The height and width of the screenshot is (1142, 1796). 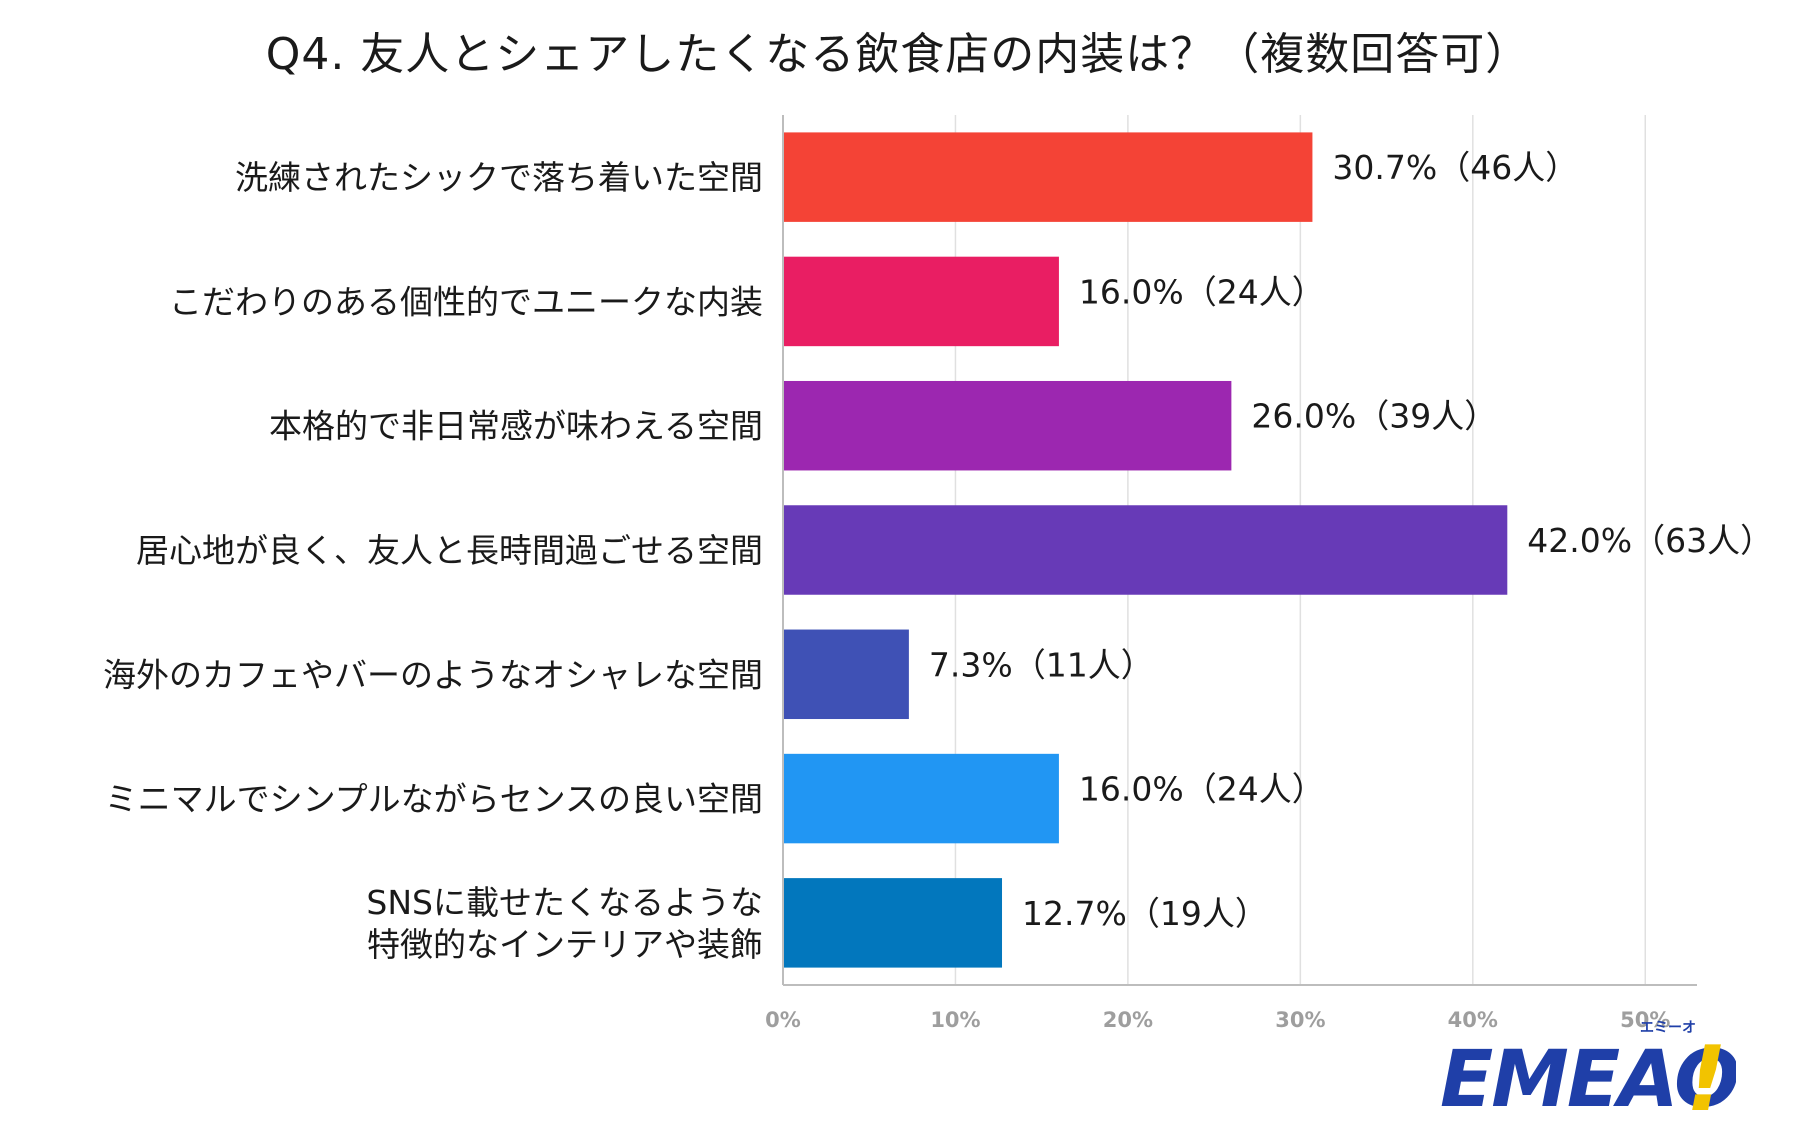 I want to click on x-tick-label: 30%, so click(x=1300, y=1020).